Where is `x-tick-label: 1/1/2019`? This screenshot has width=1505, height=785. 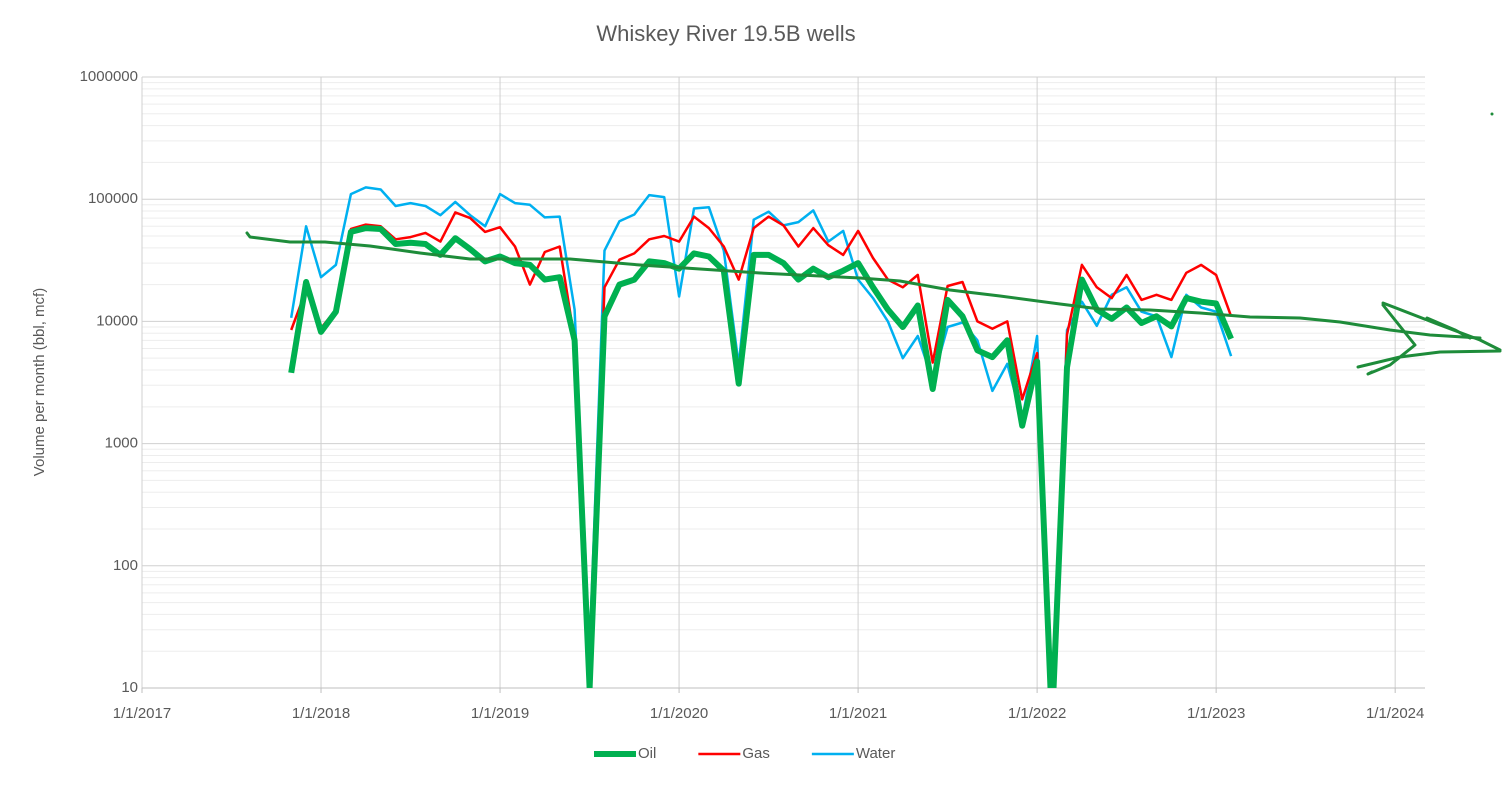 x-tick-label: 1/1/2019 is located at coordinates (500, 713).